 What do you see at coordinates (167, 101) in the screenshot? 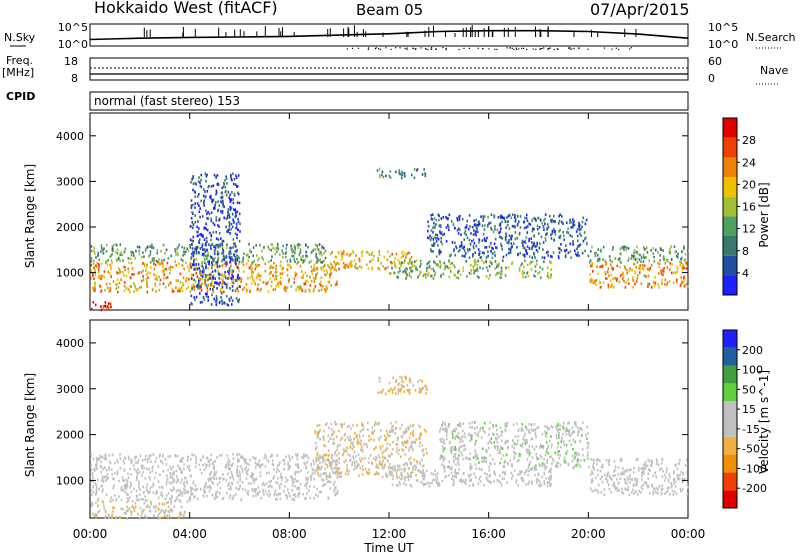
I see `cpid-text: normal (fast stereo) 153` at bounding box center [167, 101].